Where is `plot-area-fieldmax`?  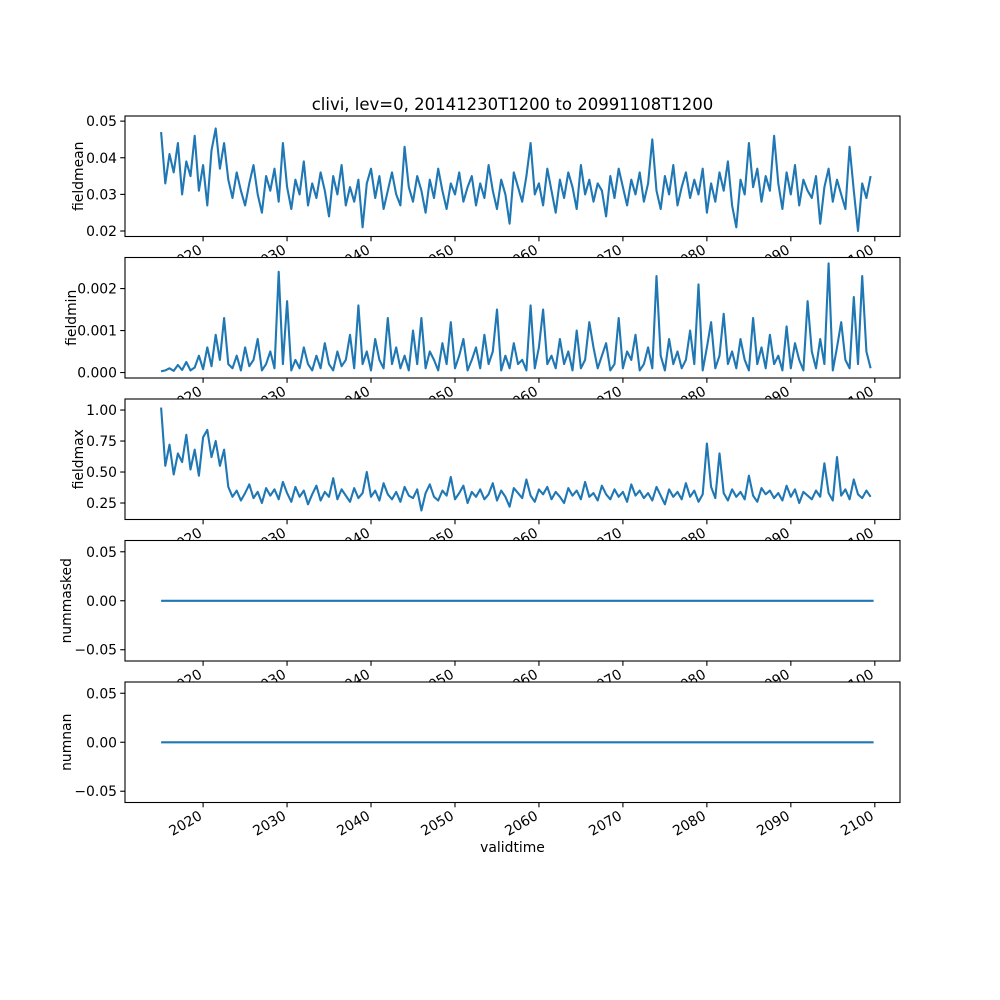
plot-area-fieldmax is located at coordinates (512, 459).